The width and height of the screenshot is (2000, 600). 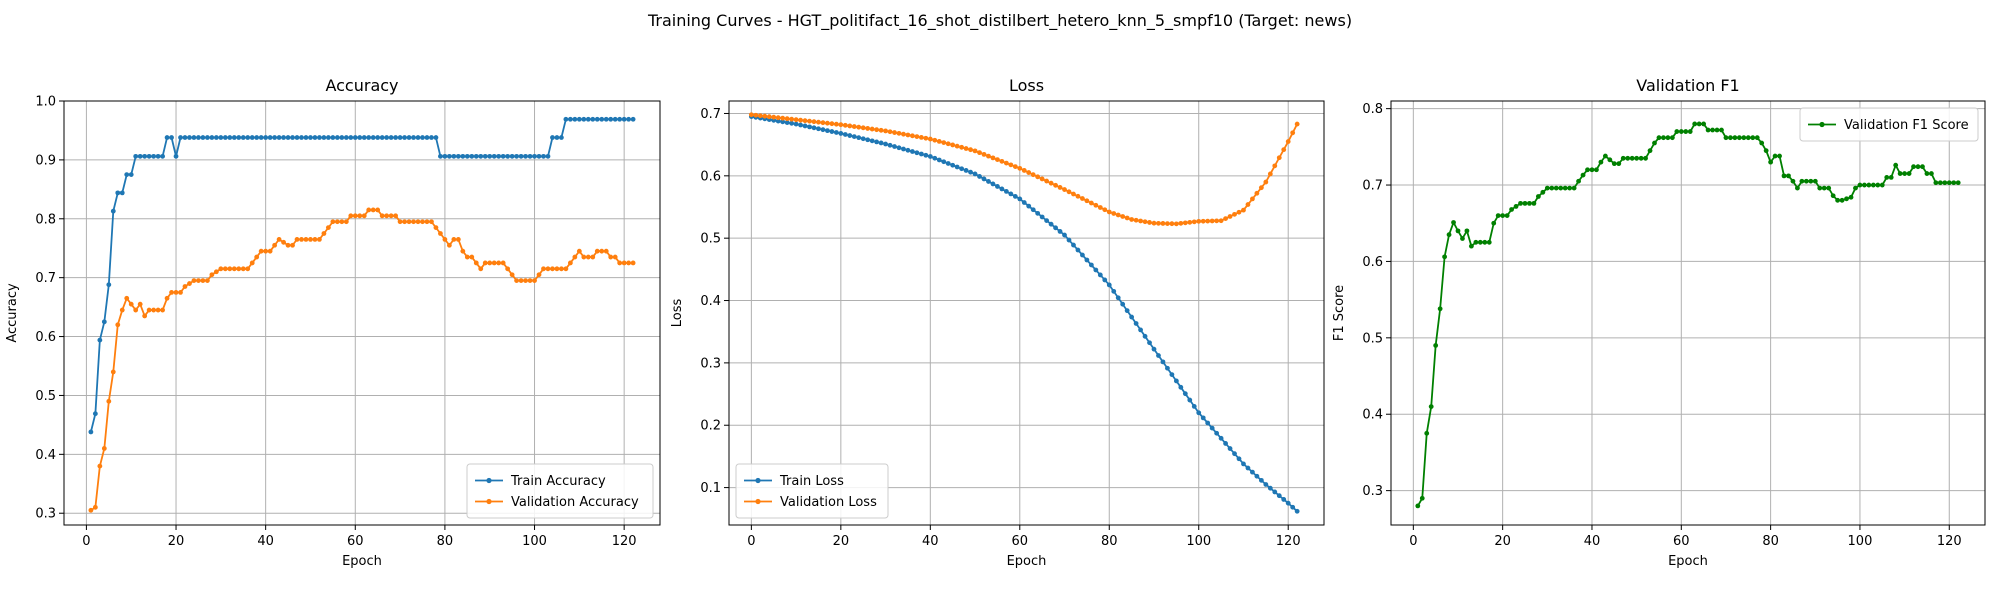 I want to click on y-tick-label: 0.8, so click(x=45, y=219).